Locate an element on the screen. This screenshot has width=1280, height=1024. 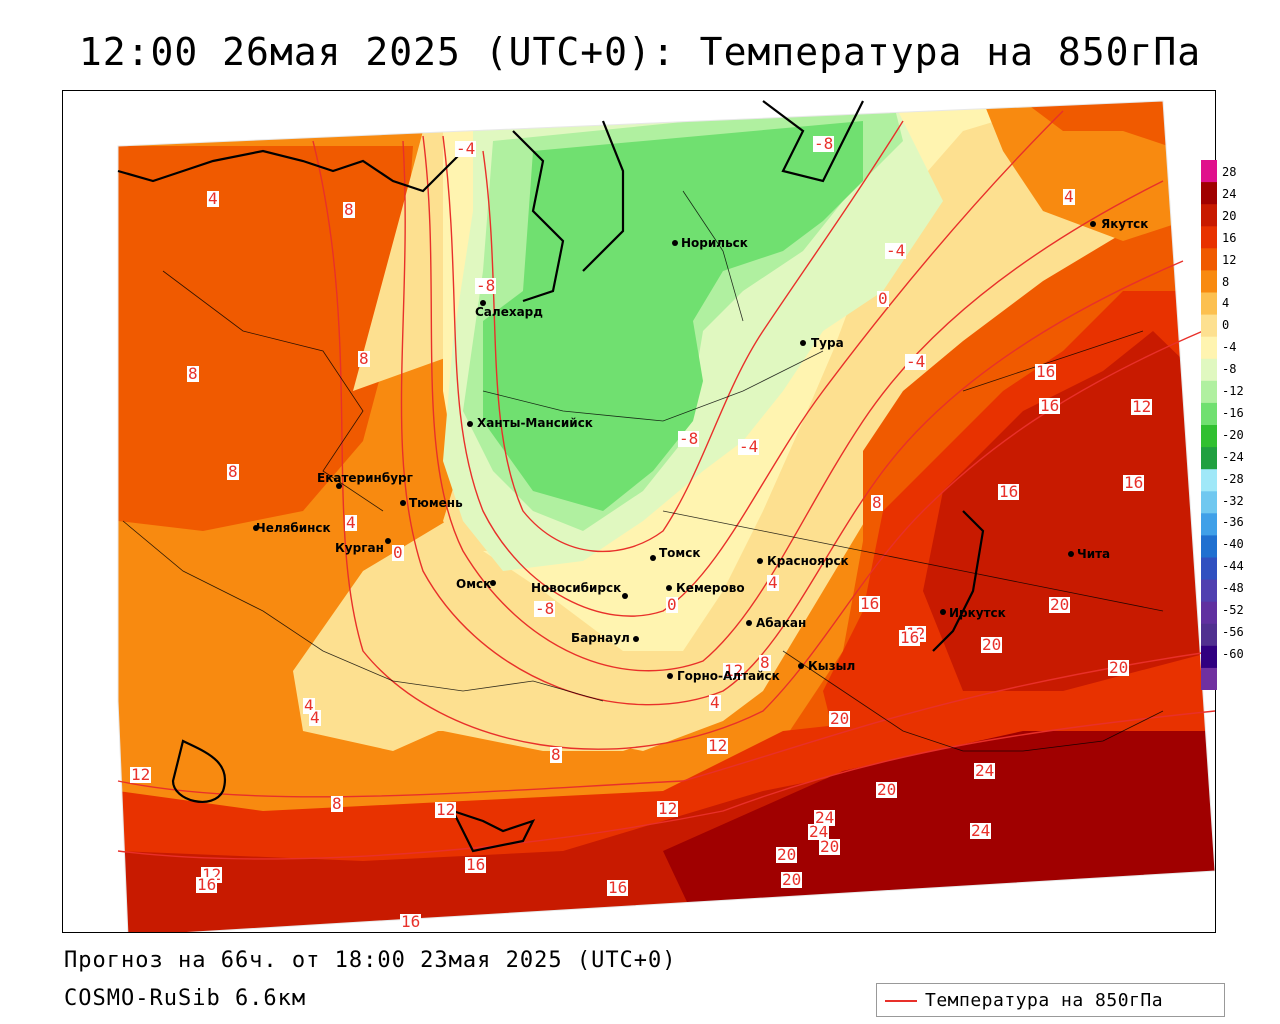
legend: Температура на 850гПа is located at coordinates (1050, 1000).